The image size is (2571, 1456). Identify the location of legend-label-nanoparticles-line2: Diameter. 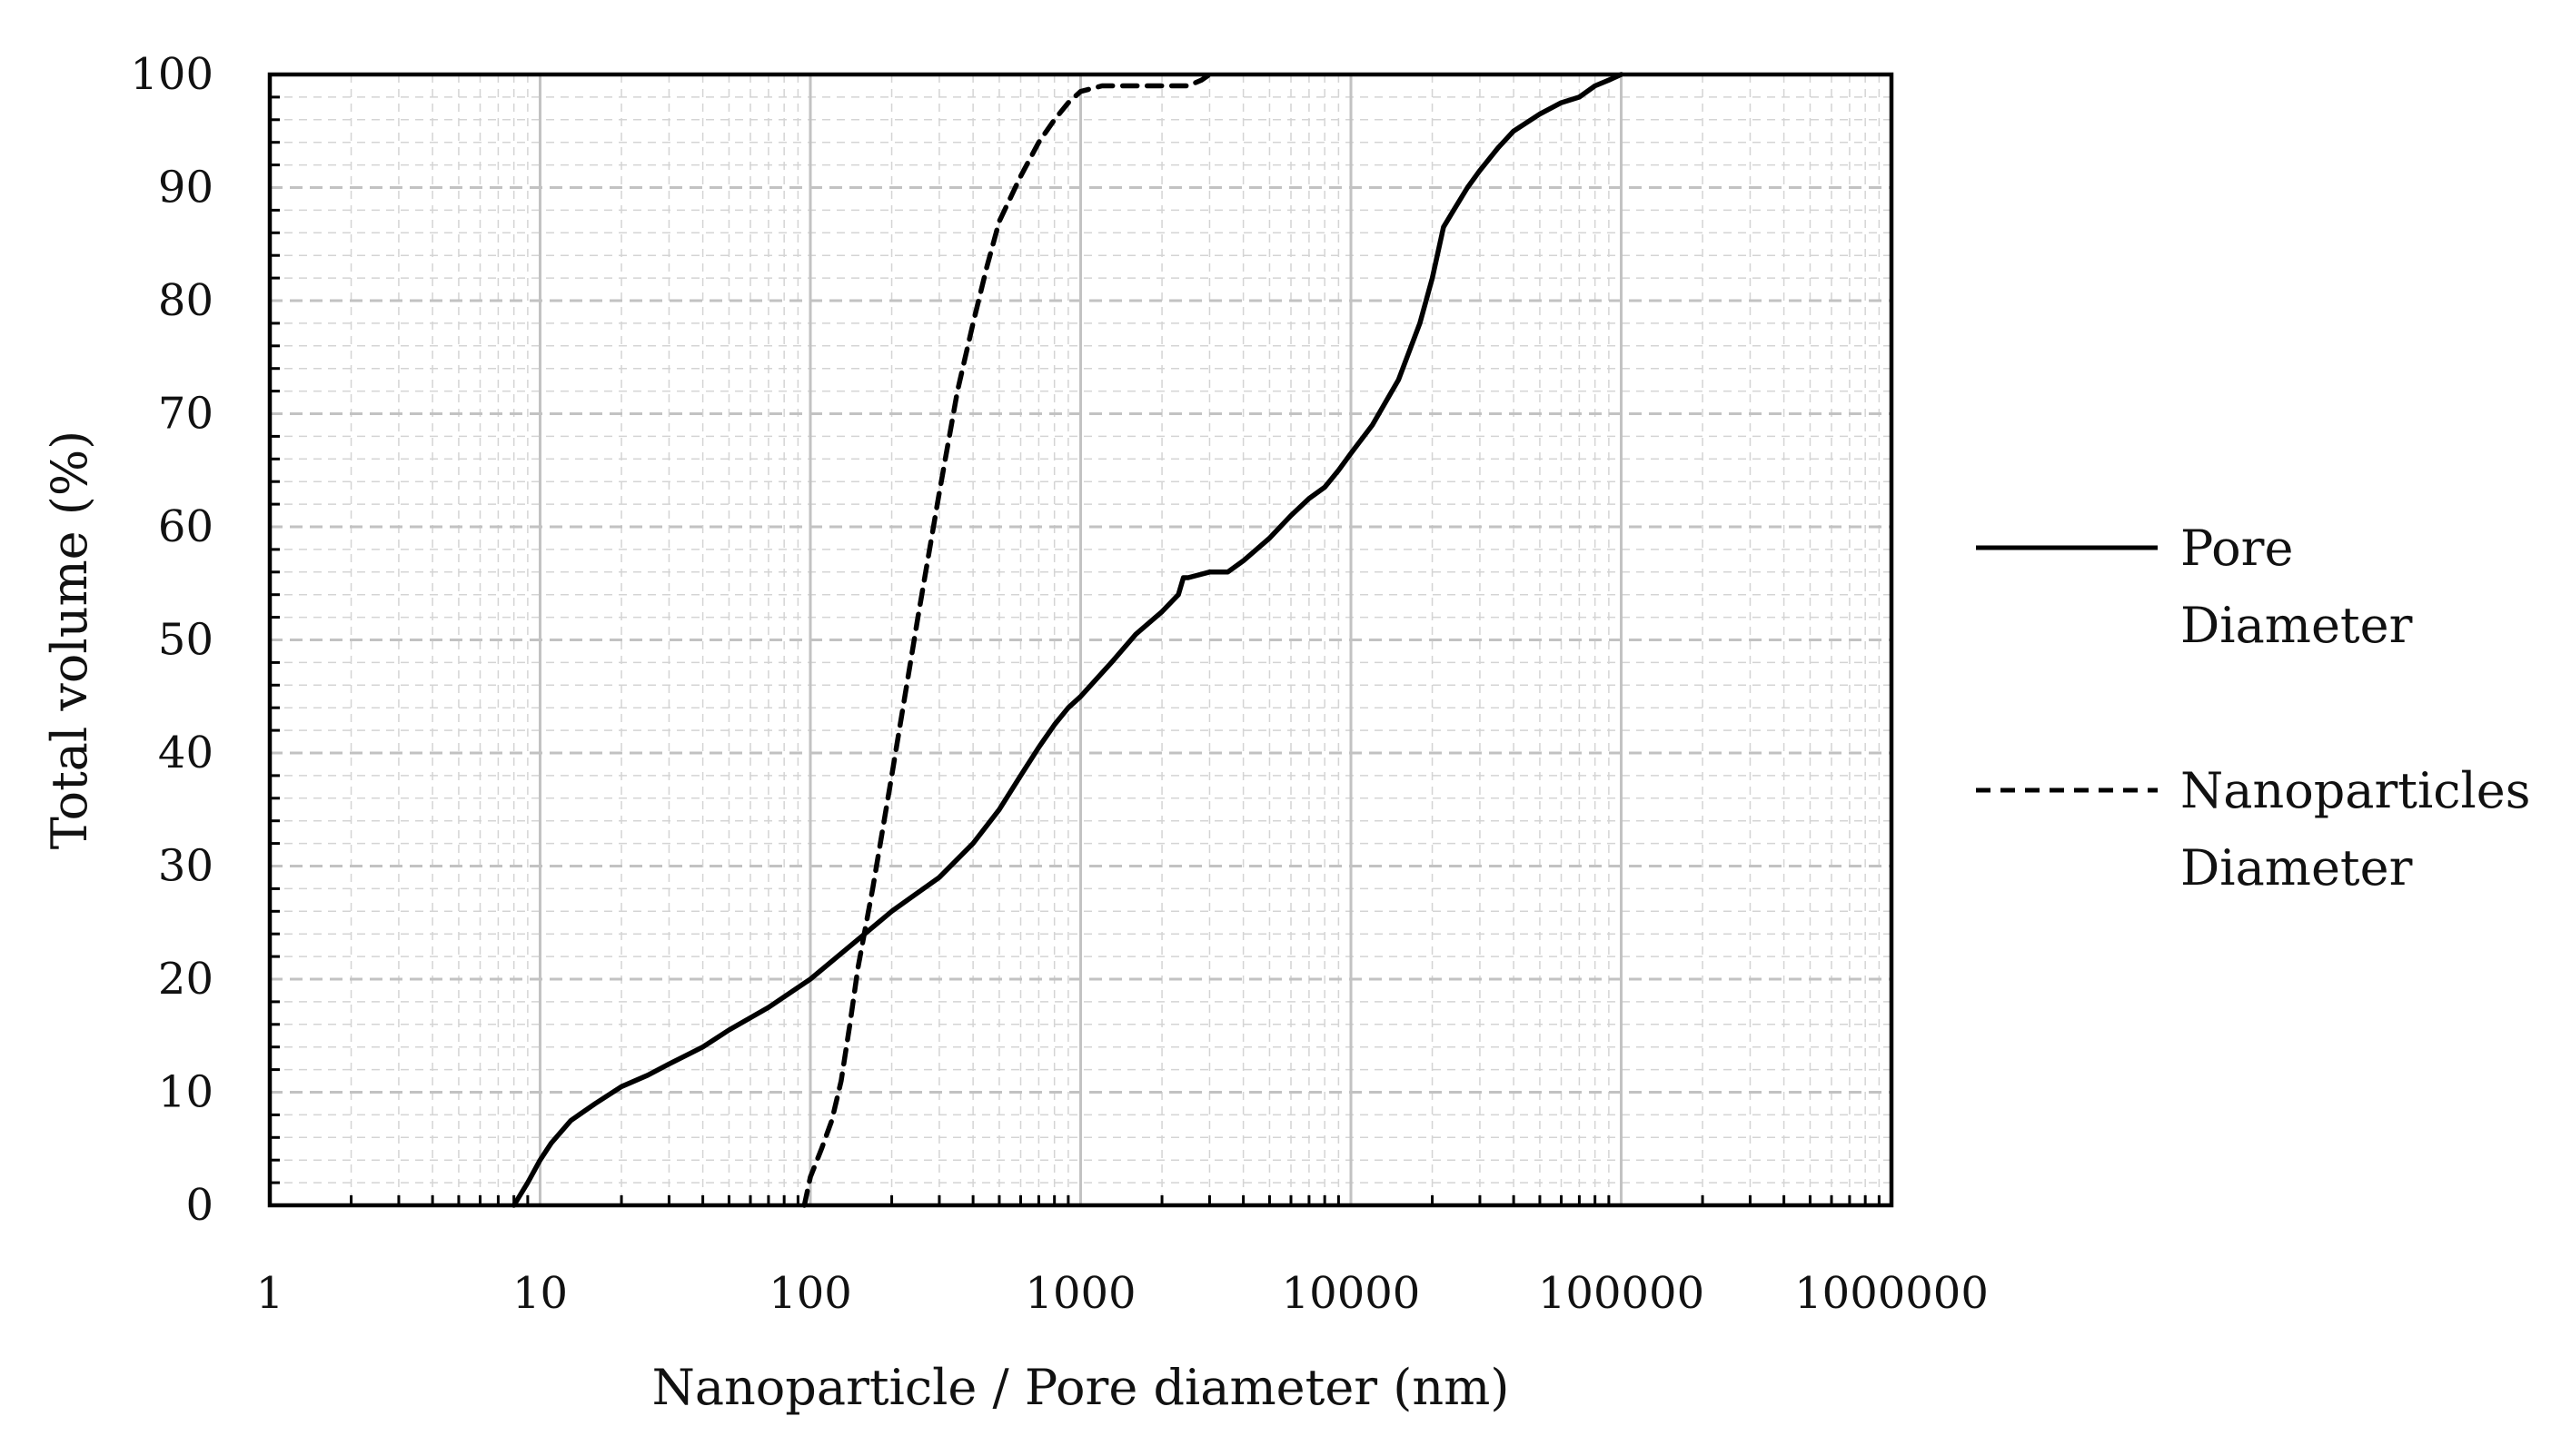
(2296, 867).